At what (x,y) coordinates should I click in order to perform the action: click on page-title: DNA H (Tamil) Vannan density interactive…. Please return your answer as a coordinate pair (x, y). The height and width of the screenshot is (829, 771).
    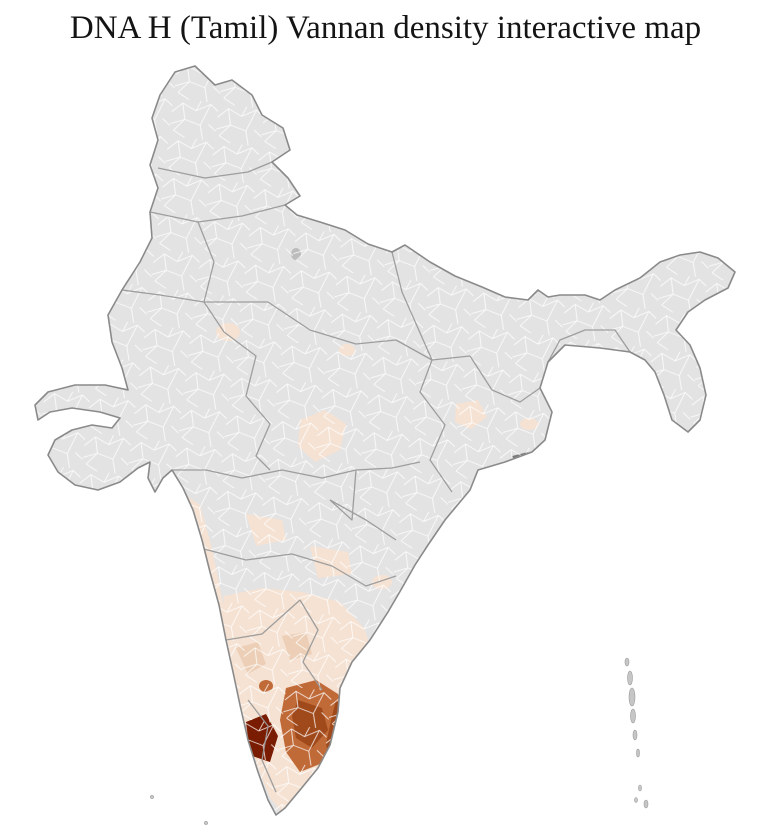
    Looking at the image, I should click on (385, 28).